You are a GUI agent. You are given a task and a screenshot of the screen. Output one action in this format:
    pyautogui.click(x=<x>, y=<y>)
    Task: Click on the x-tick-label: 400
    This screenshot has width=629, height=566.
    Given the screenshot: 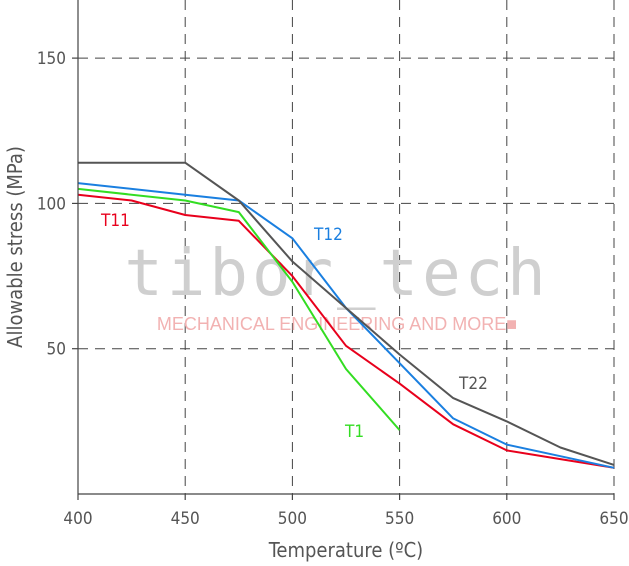 What is the action you would take?
    pyautogui.click(x=77, y=519)
    